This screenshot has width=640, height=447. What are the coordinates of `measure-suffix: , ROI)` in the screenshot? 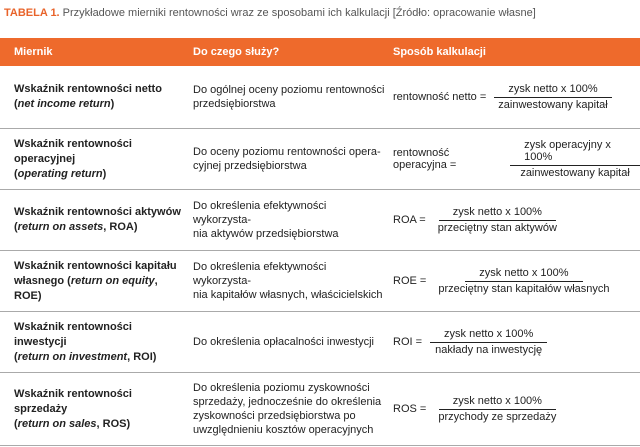 It's located at (142, 356).